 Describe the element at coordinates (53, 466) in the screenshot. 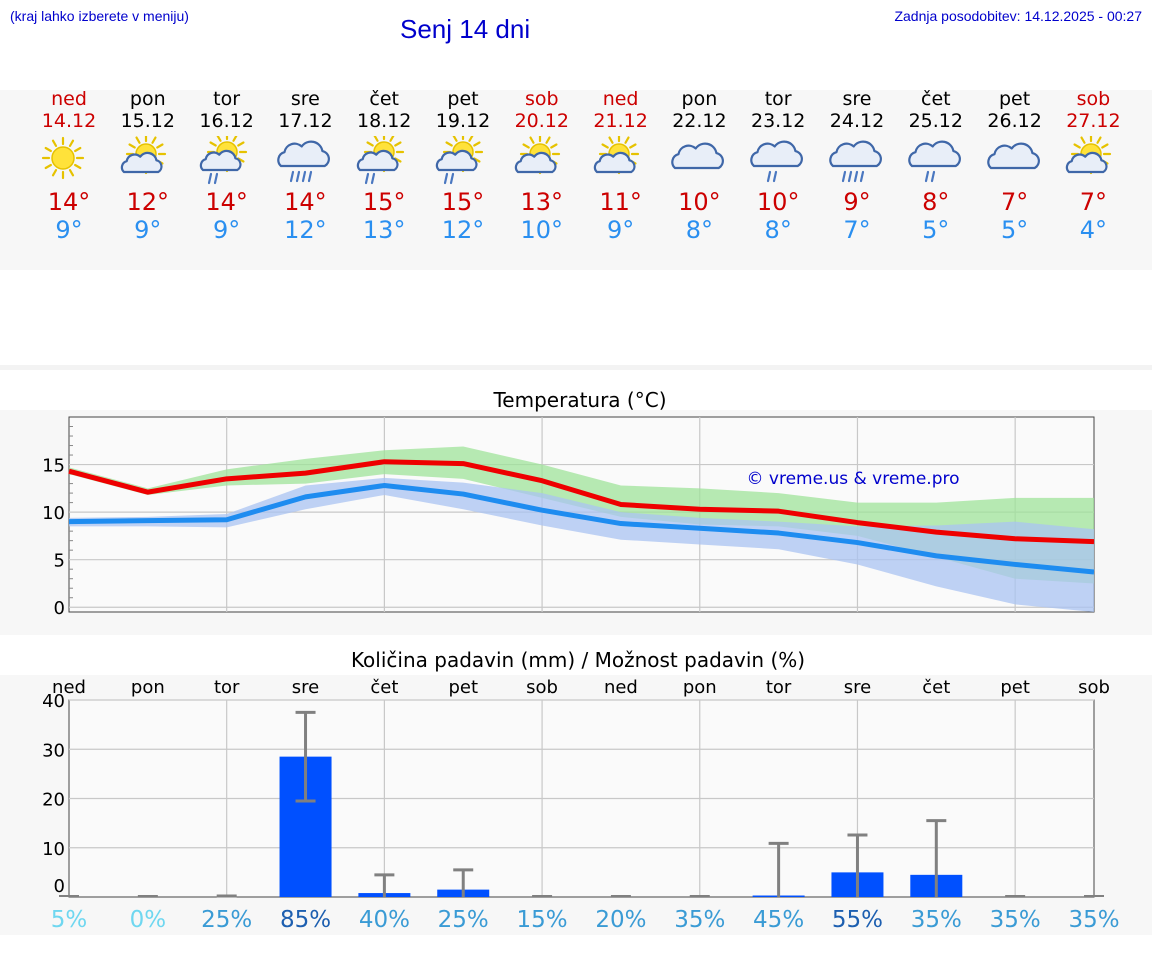

I see `y-tick-label: 15` at that location.